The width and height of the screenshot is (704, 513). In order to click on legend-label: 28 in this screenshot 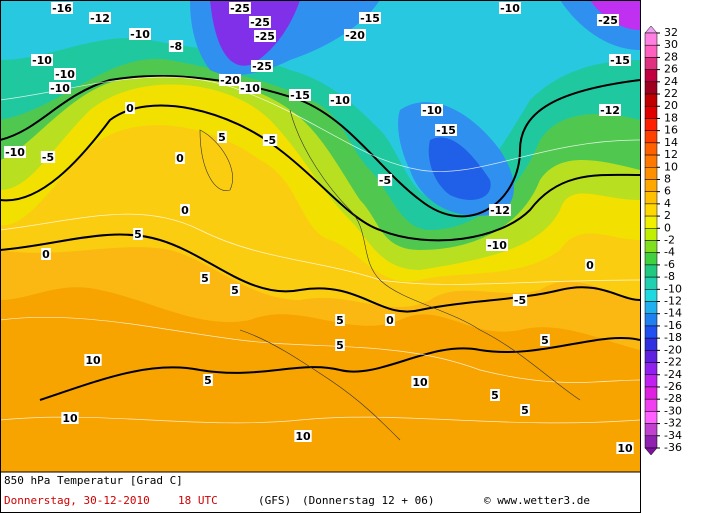, I will do `click(671, 56)`.